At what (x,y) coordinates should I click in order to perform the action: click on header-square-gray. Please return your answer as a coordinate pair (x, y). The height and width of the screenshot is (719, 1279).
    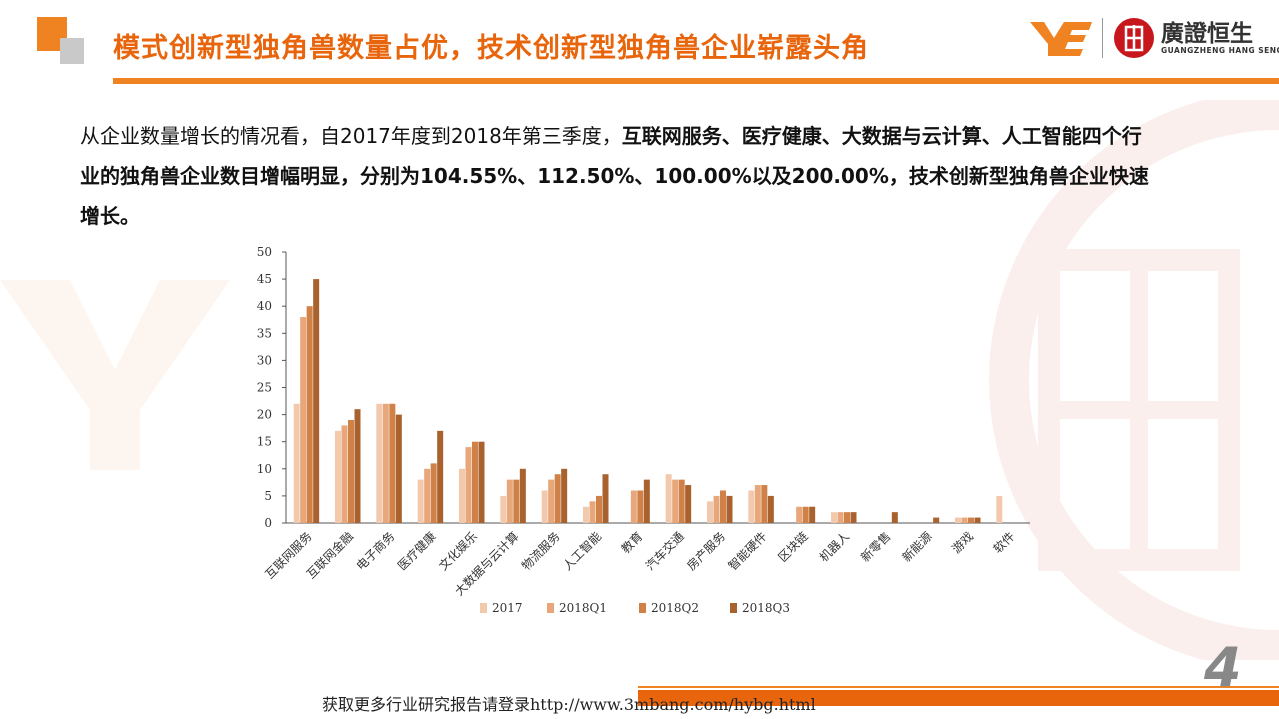
    Looking at the image, I should click on (72, 51).